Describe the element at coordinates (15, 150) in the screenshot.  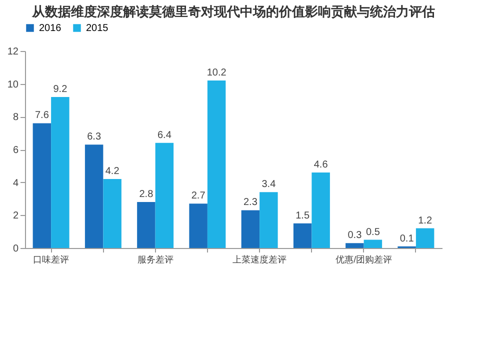
I see `y-tick-label: 6` at that location.